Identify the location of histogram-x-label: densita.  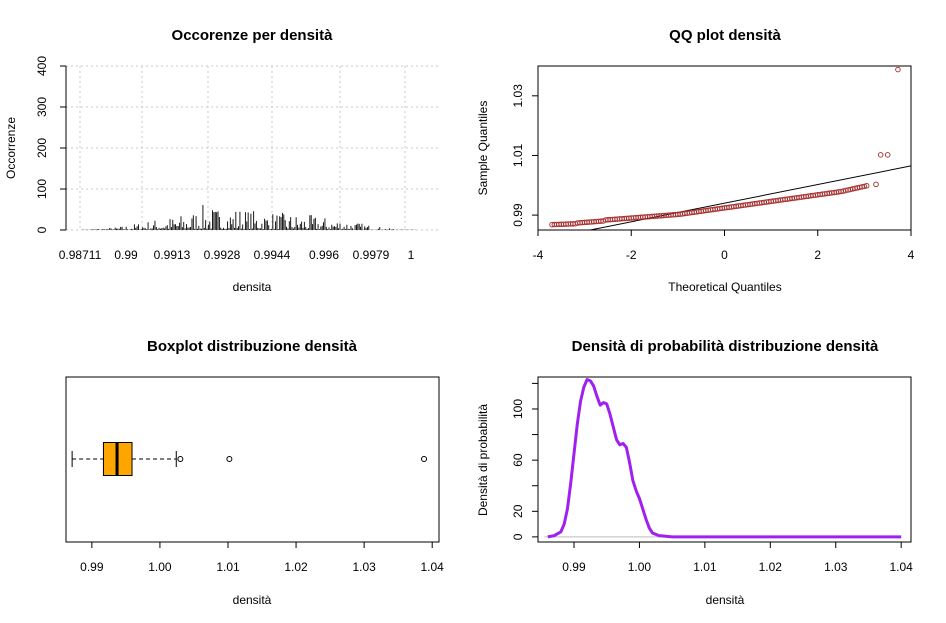
(252, 287).